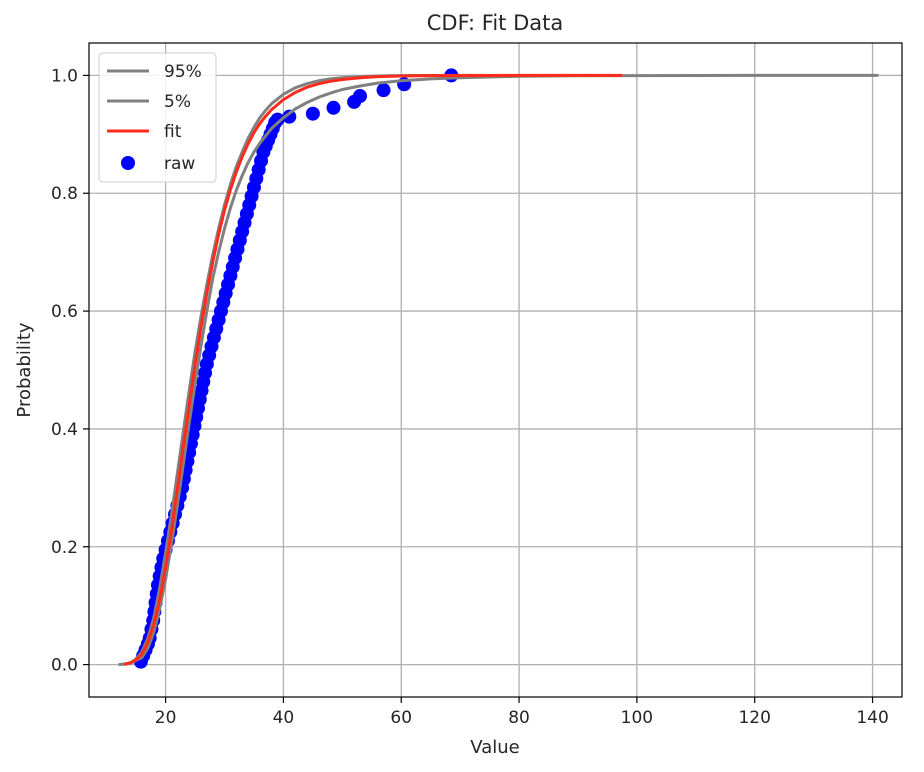 The height and width of the screenshot is (772, 924). I want to click on x-axis-label: Value, so click(494, 747).